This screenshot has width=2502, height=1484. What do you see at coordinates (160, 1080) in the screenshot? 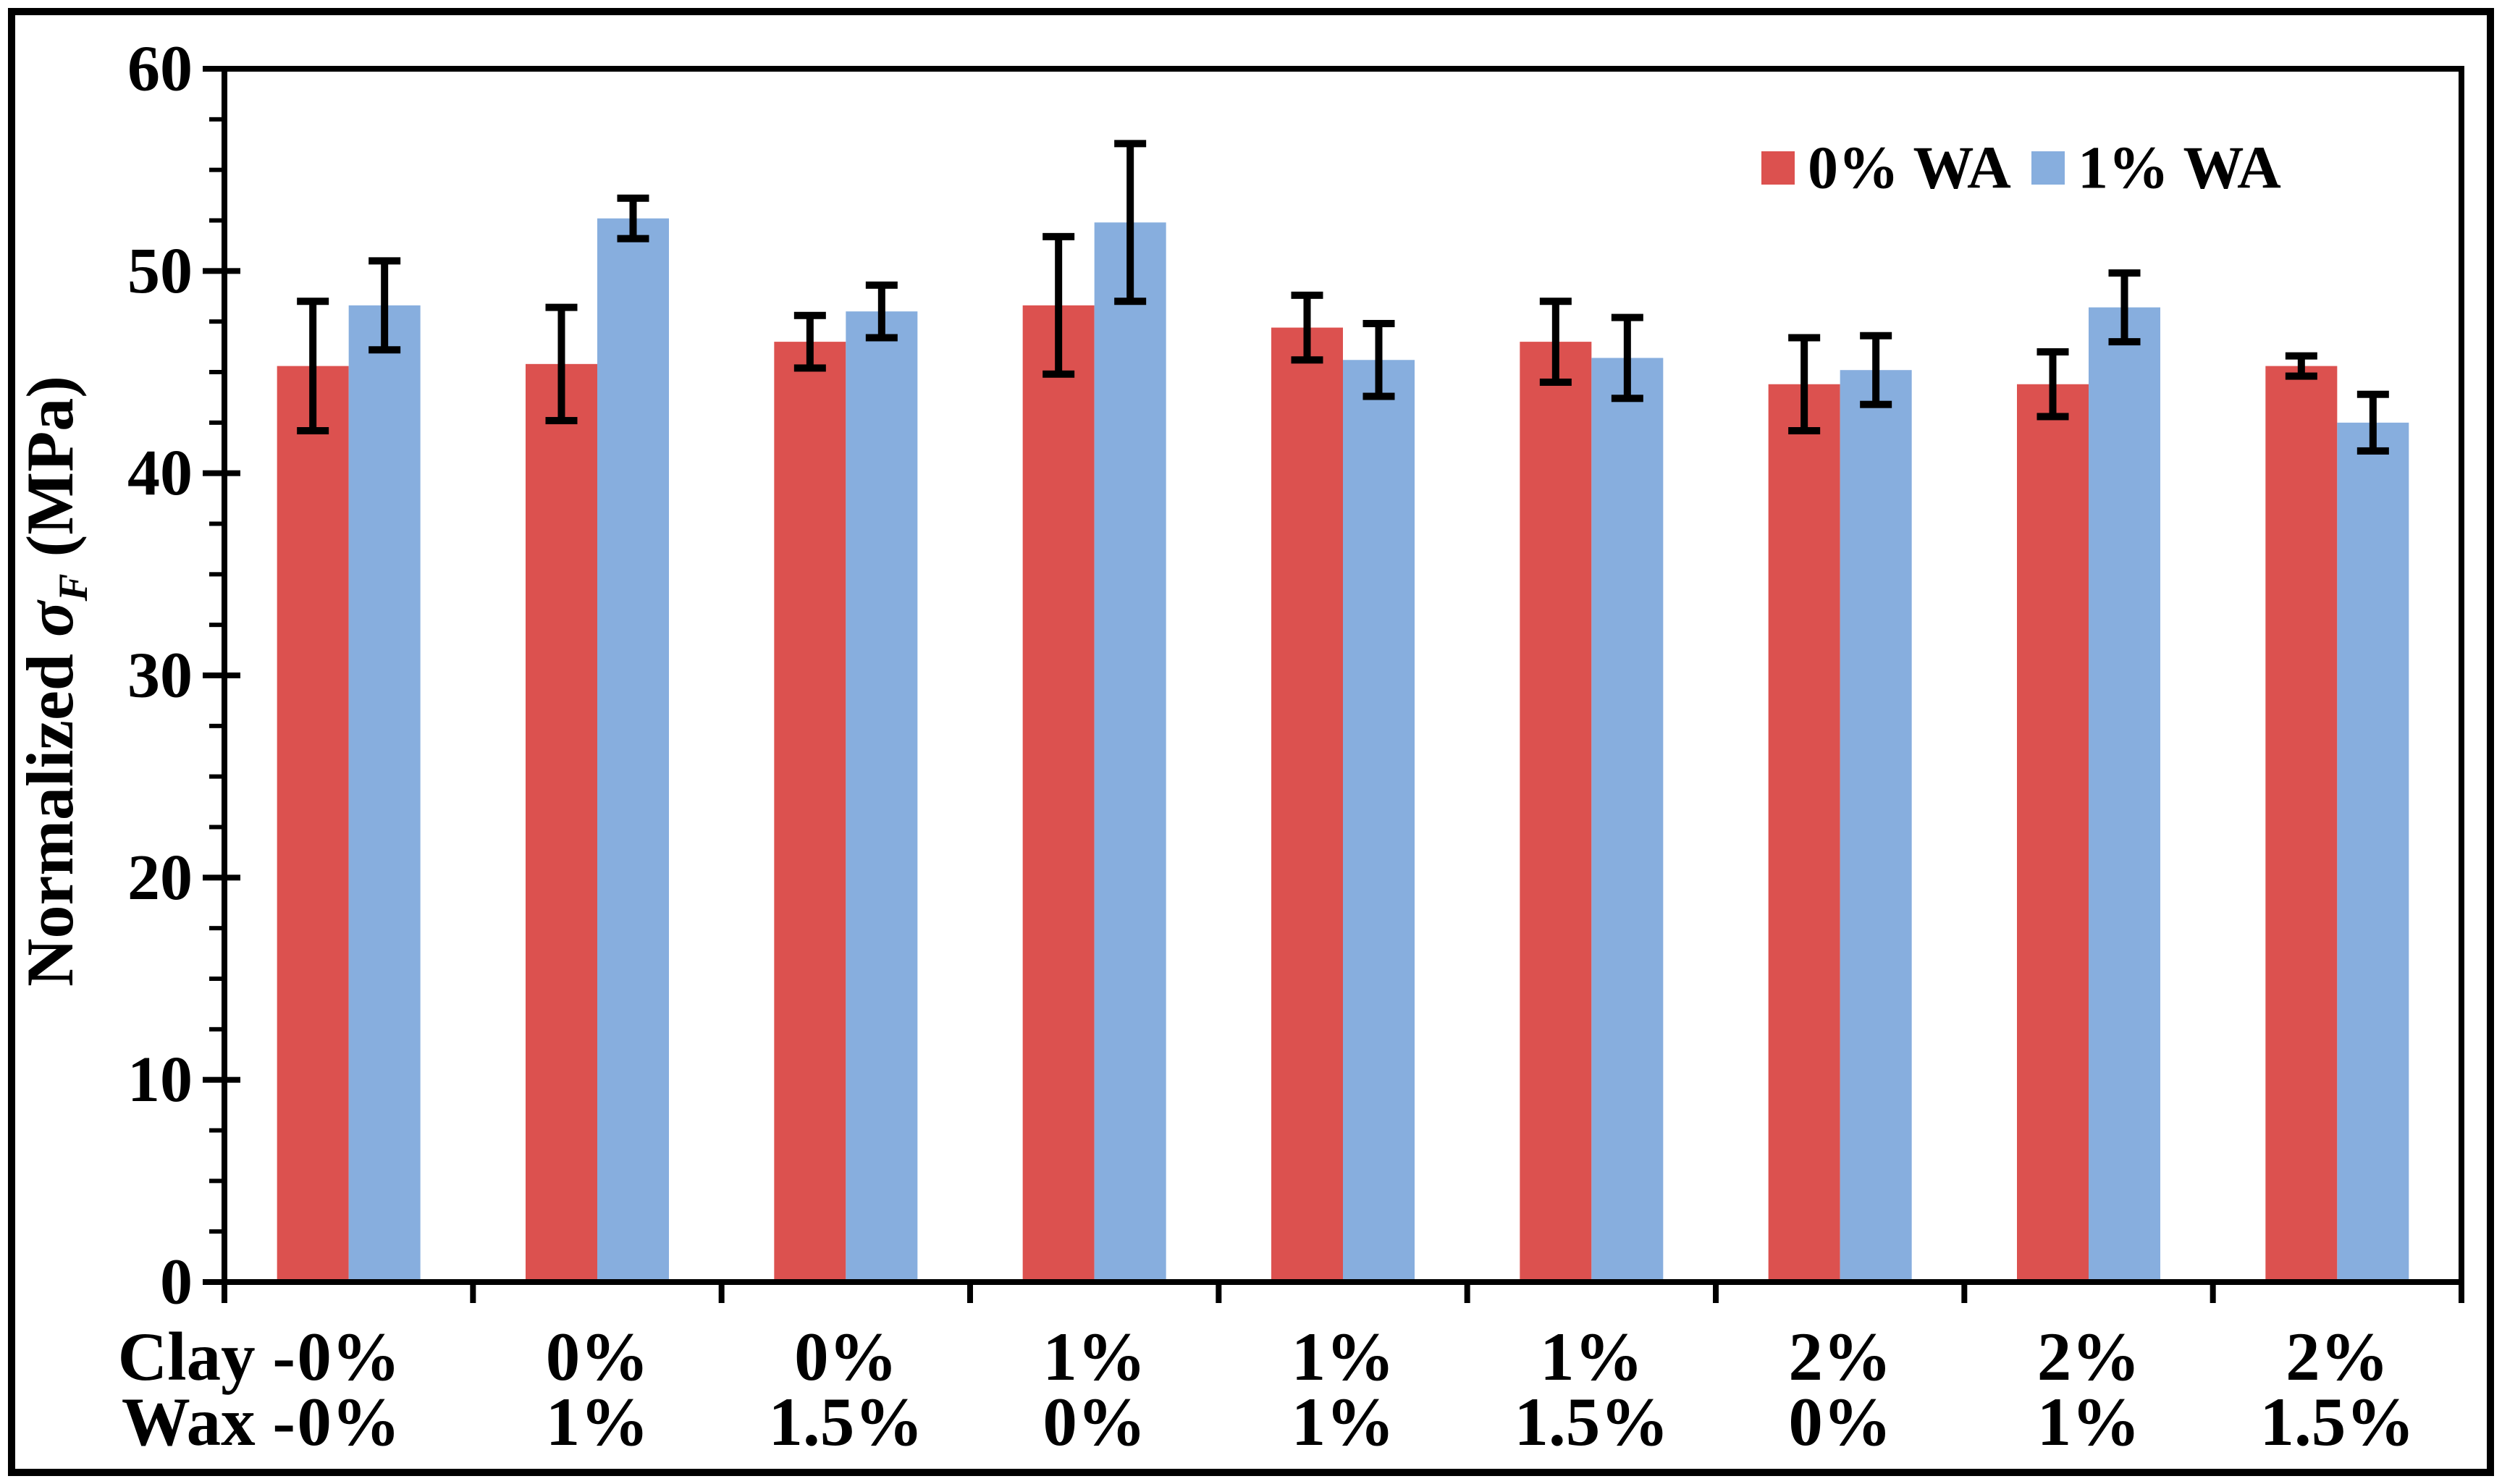
I see `y-tick-label: 10` at bounding box center [160, 1080].